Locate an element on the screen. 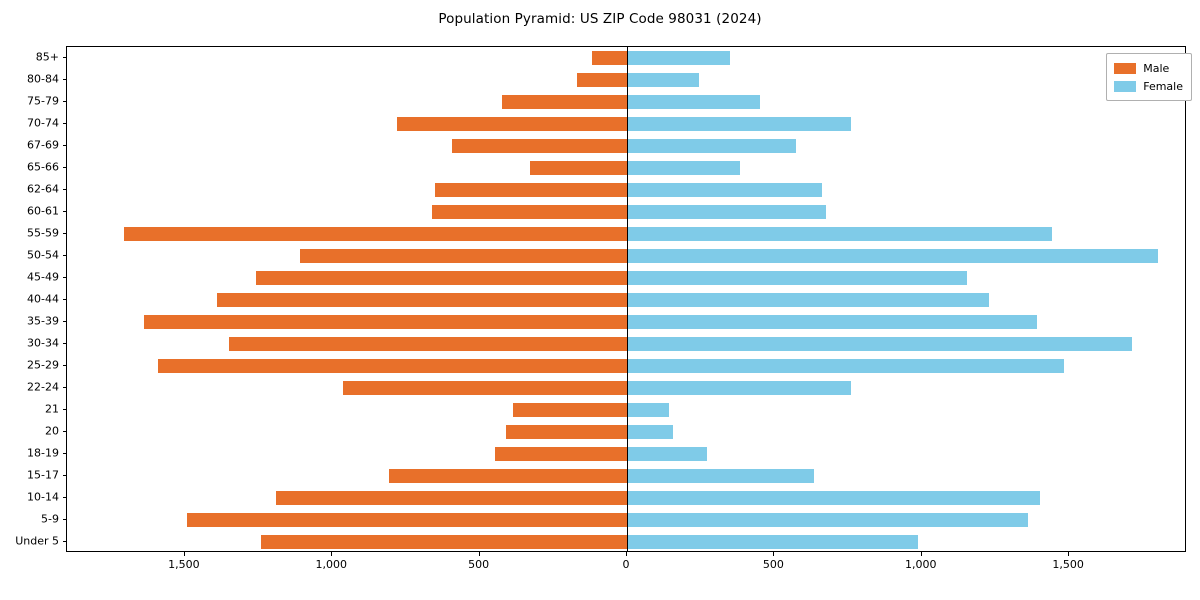 This screenshot has height=600, width=1200. zero-axis-line is located at coordinates (627, 299).